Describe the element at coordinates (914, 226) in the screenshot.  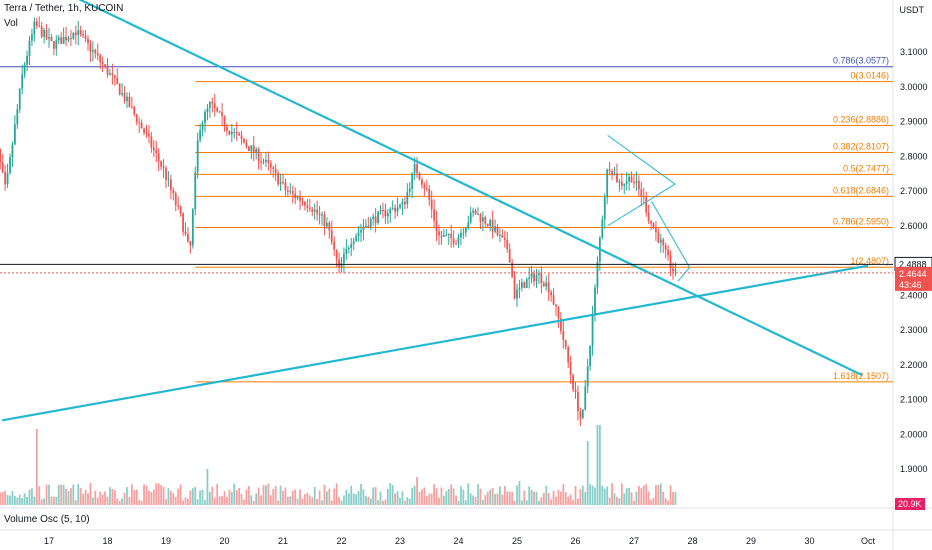
I see `y-tick-label: 2.6000` at that location.